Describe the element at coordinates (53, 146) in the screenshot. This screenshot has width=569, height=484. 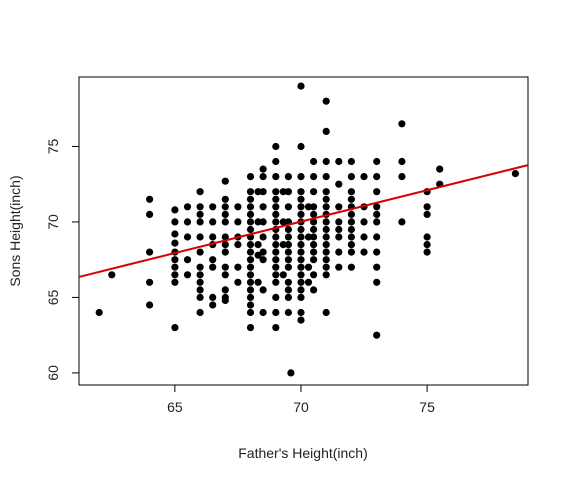
I see `y-tick-label: 75` at that location.